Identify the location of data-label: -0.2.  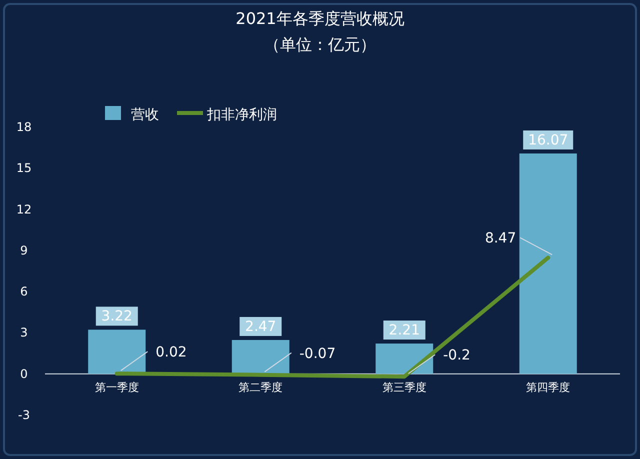
(456, 356).